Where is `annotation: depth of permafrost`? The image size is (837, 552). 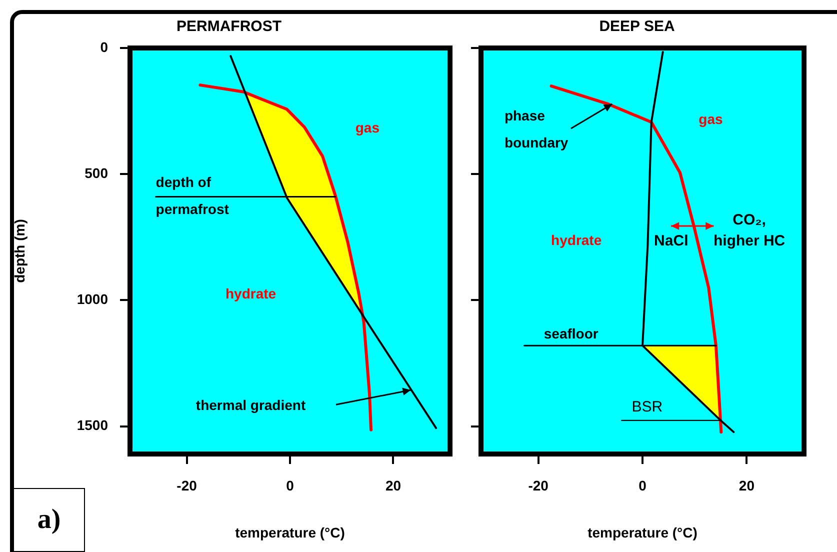
annotation: depth of permafrost is located at coordinates (193, 196).